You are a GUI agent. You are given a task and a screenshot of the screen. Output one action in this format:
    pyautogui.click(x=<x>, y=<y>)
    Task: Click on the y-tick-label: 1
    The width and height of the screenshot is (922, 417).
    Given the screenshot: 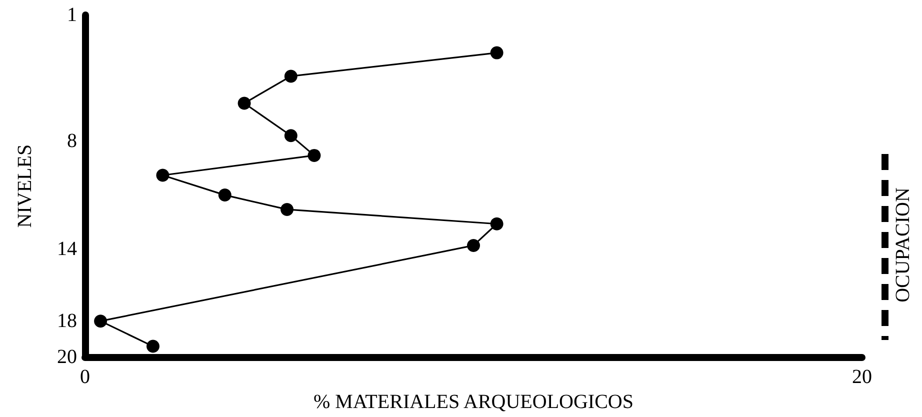 What is the action you would take?
    pyautogui.click(x=72, y=15)
    